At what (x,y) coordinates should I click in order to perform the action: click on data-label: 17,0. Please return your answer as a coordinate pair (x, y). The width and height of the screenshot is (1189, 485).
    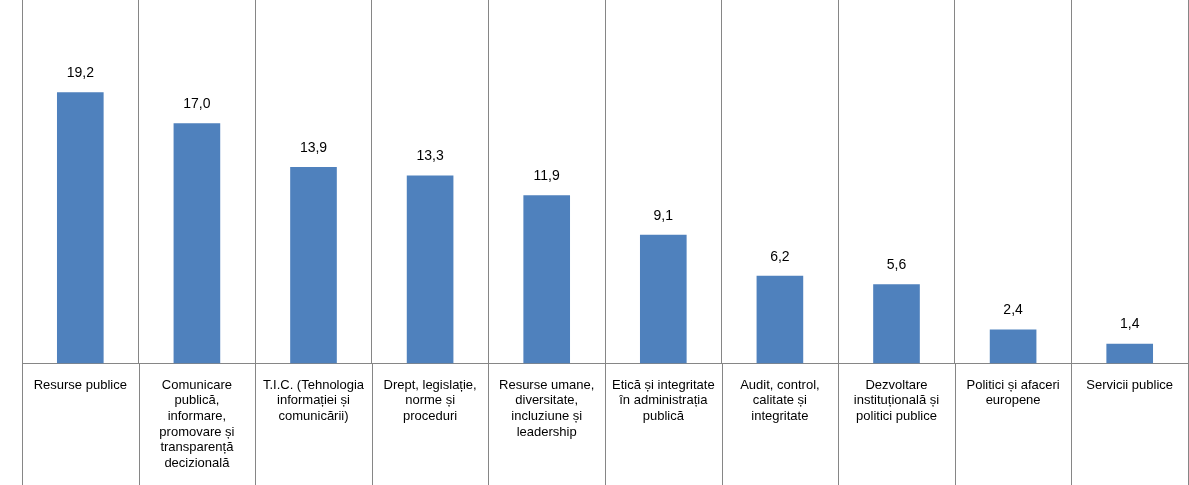
    Looking at the image, I should click on (197, 103).